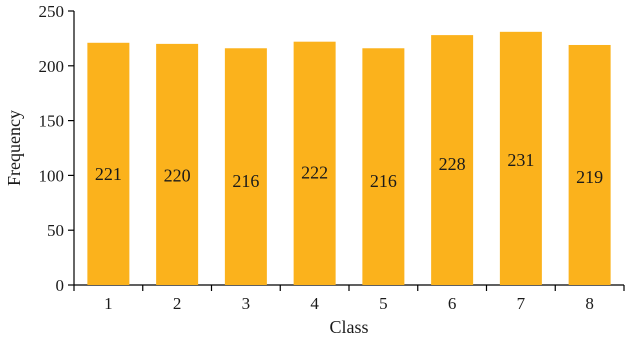 The height and width of the screenshot is (345, 636). I want to click on y-axis: 0 50 100 150 200 250, so click(57, 148).